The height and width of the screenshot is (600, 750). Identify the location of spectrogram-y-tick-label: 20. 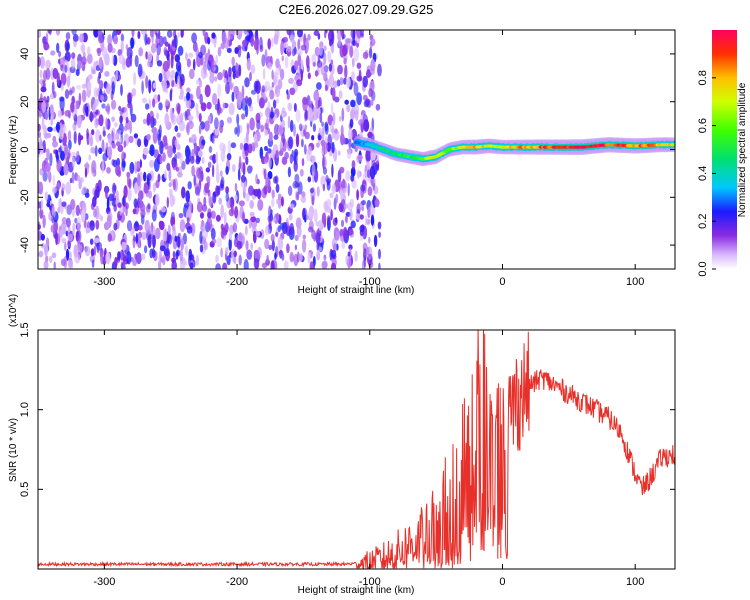
(25, 102).